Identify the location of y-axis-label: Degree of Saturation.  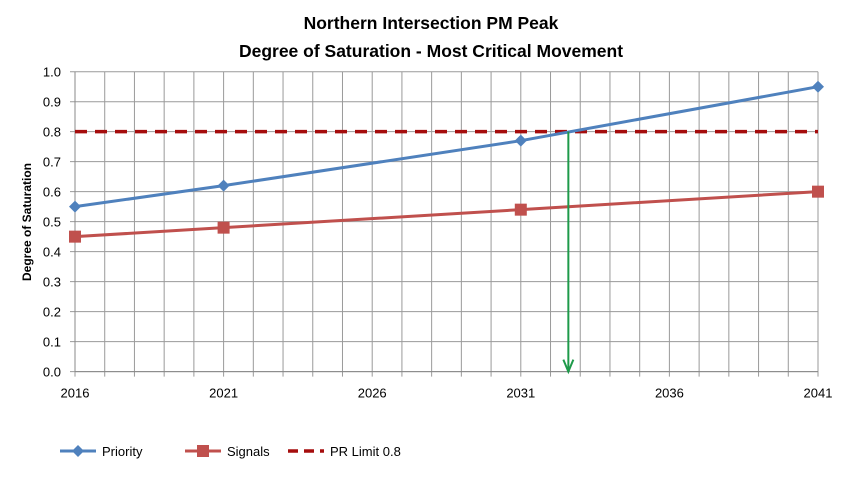
(27, 222).